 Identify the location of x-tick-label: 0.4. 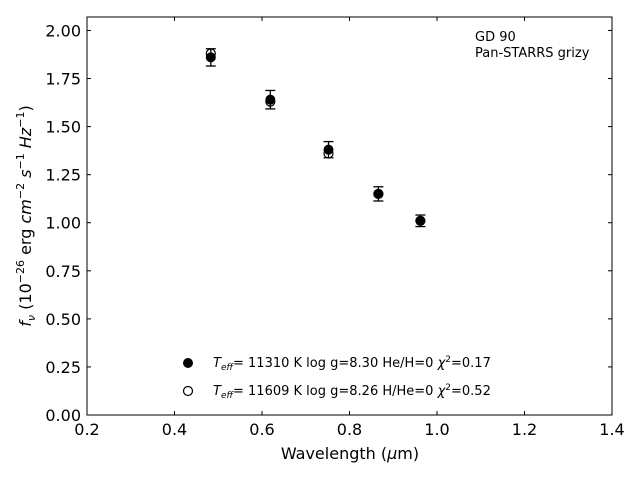
(174, 429).